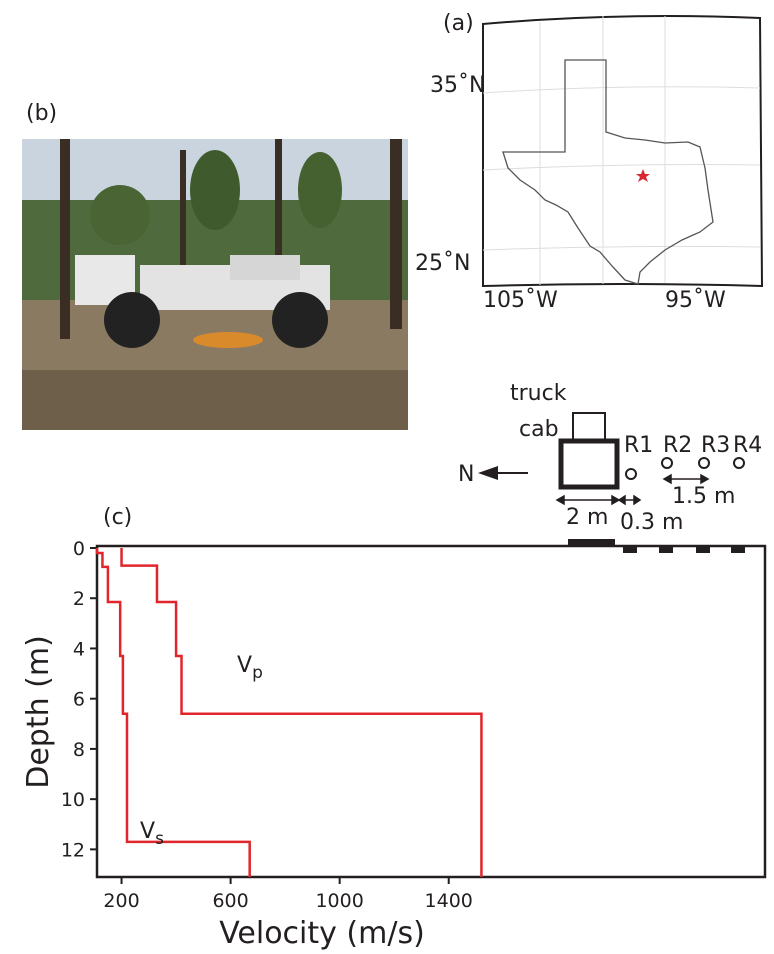  Describe the element at coordinates (458, 23) in the screenshot. I see `panel-label: (a)` at that location.